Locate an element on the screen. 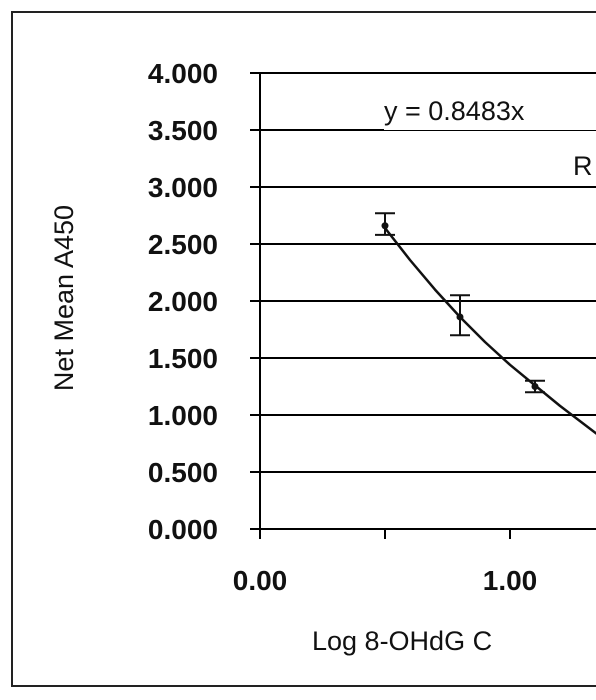 The image size is (596, 700). y-tick-label: 0.500 is located at coordinates (183, 472).